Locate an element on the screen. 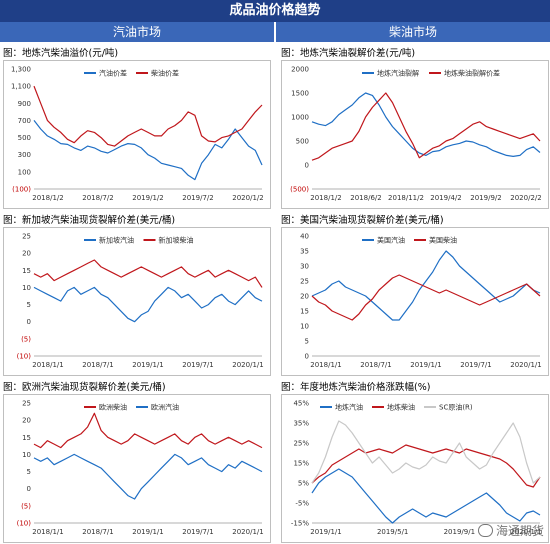  y-tick-label: 1,100 is located at coordinates (21, 87).